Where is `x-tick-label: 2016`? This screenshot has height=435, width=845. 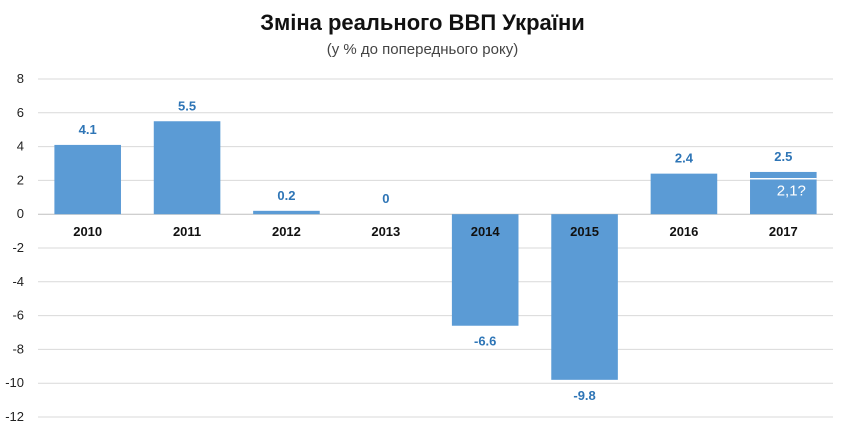
x-tick-label: 2016 is located at coordinates (683, 231).